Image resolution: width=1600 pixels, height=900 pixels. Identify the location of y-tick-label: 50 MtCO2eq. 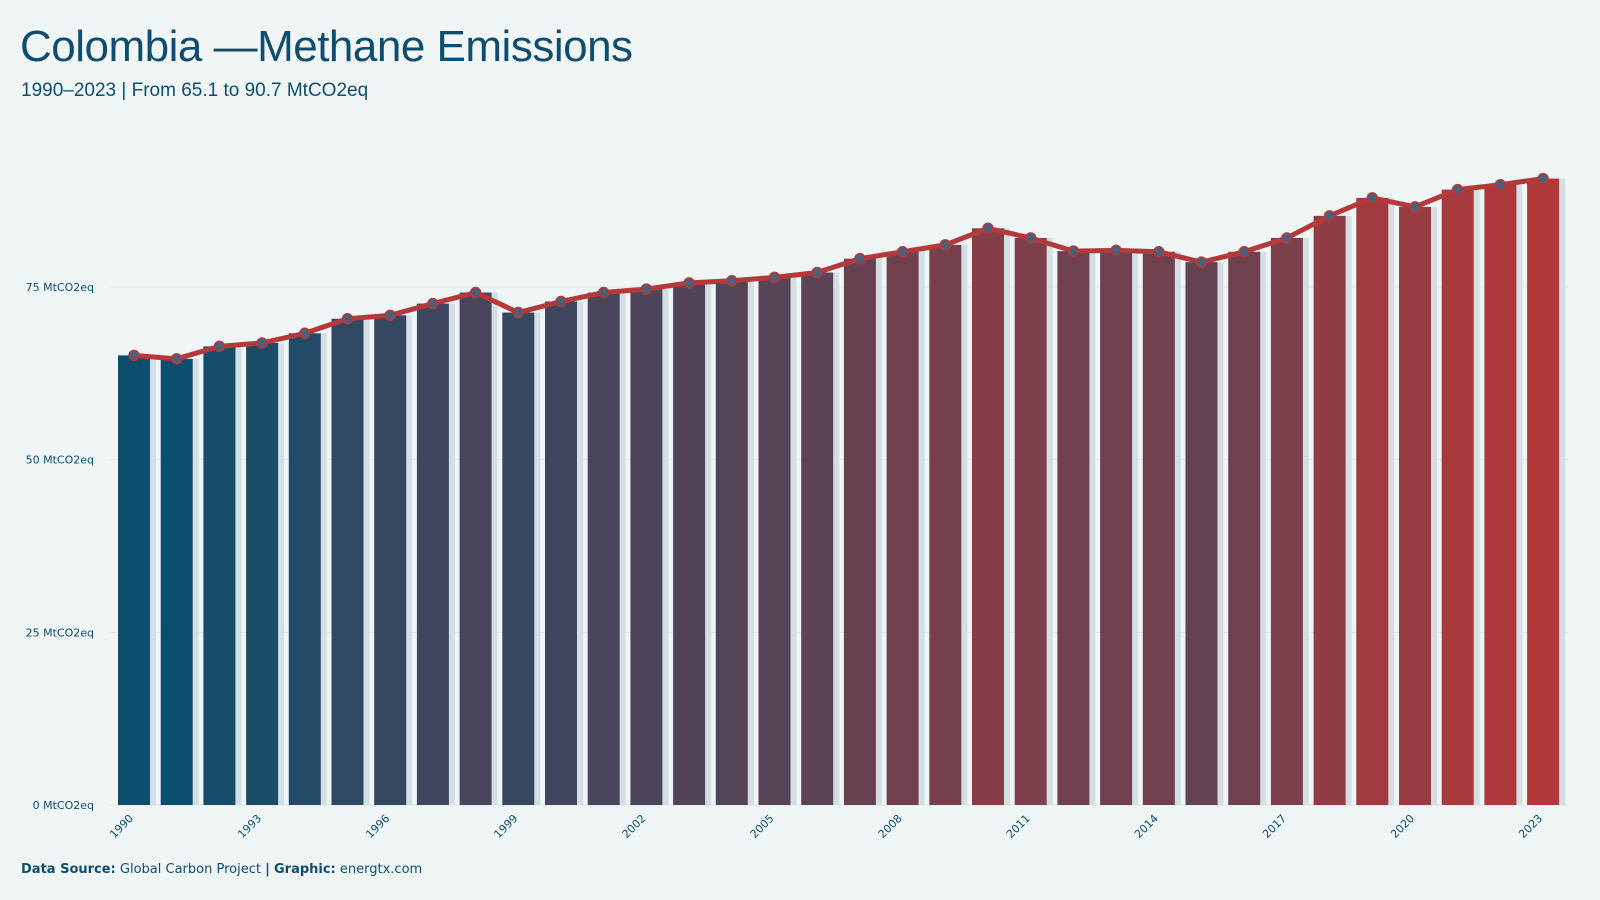
(60, 460).